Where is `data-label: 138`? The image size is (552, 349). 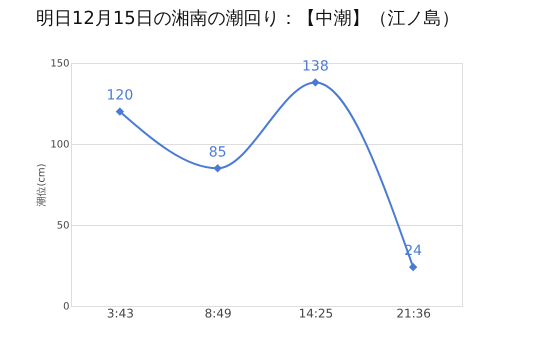
data-label: 138 is located at coordinates (315, 66).